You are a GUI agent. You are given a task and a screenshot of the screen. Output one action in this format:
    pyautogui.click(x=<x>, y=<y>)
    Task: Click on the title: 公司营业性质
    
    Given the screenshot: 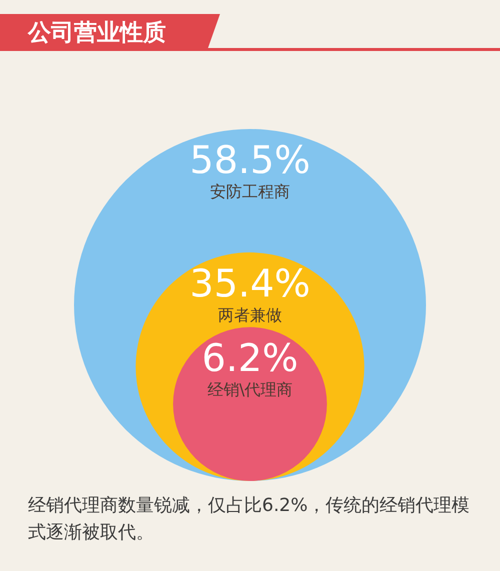 What is the action you would take?
    pyautogui.click(x=250, y=32)
    